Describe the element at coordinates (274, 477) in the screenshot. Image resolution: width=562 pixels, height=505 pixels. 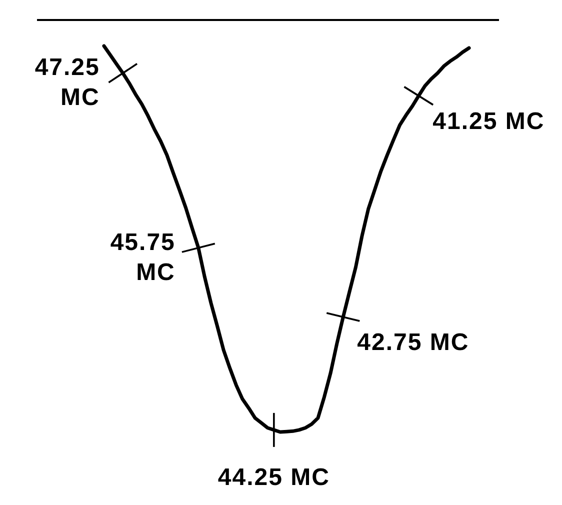
I see `text: 44.25 MC` at that location.